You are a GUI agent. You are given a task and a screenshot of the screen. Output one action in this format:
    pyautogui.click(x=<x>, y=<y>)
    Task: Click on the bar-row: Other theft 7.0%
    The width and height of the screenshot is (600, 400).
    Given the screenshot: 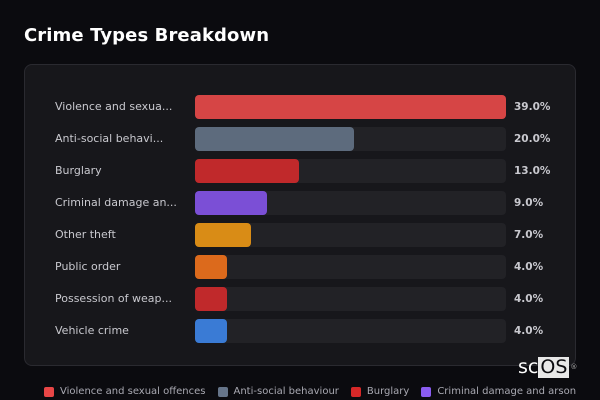 What is the action you would take?
    pyautogui.click(x=300, y=235)
    